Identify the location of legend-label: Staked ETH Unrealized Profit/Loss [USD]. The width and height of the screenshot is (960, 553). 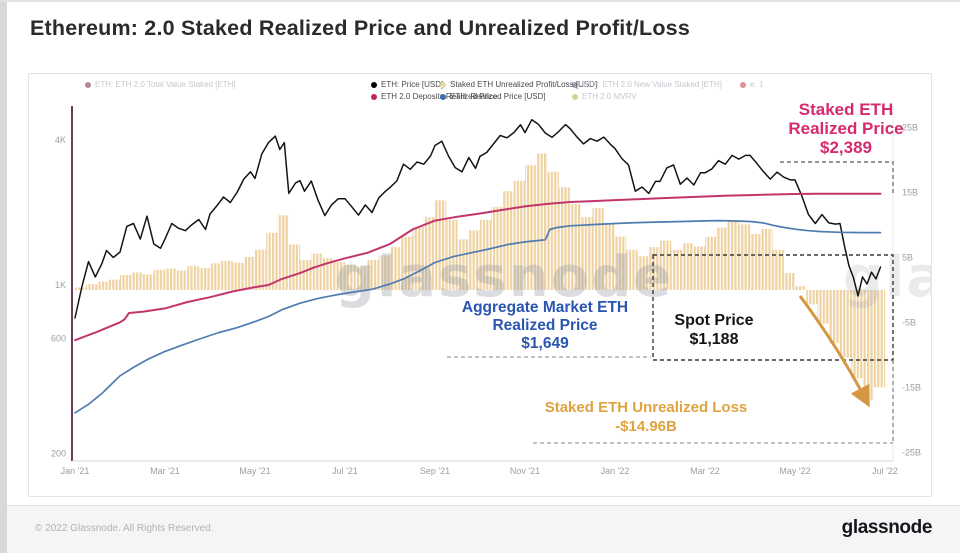
(524, 84).